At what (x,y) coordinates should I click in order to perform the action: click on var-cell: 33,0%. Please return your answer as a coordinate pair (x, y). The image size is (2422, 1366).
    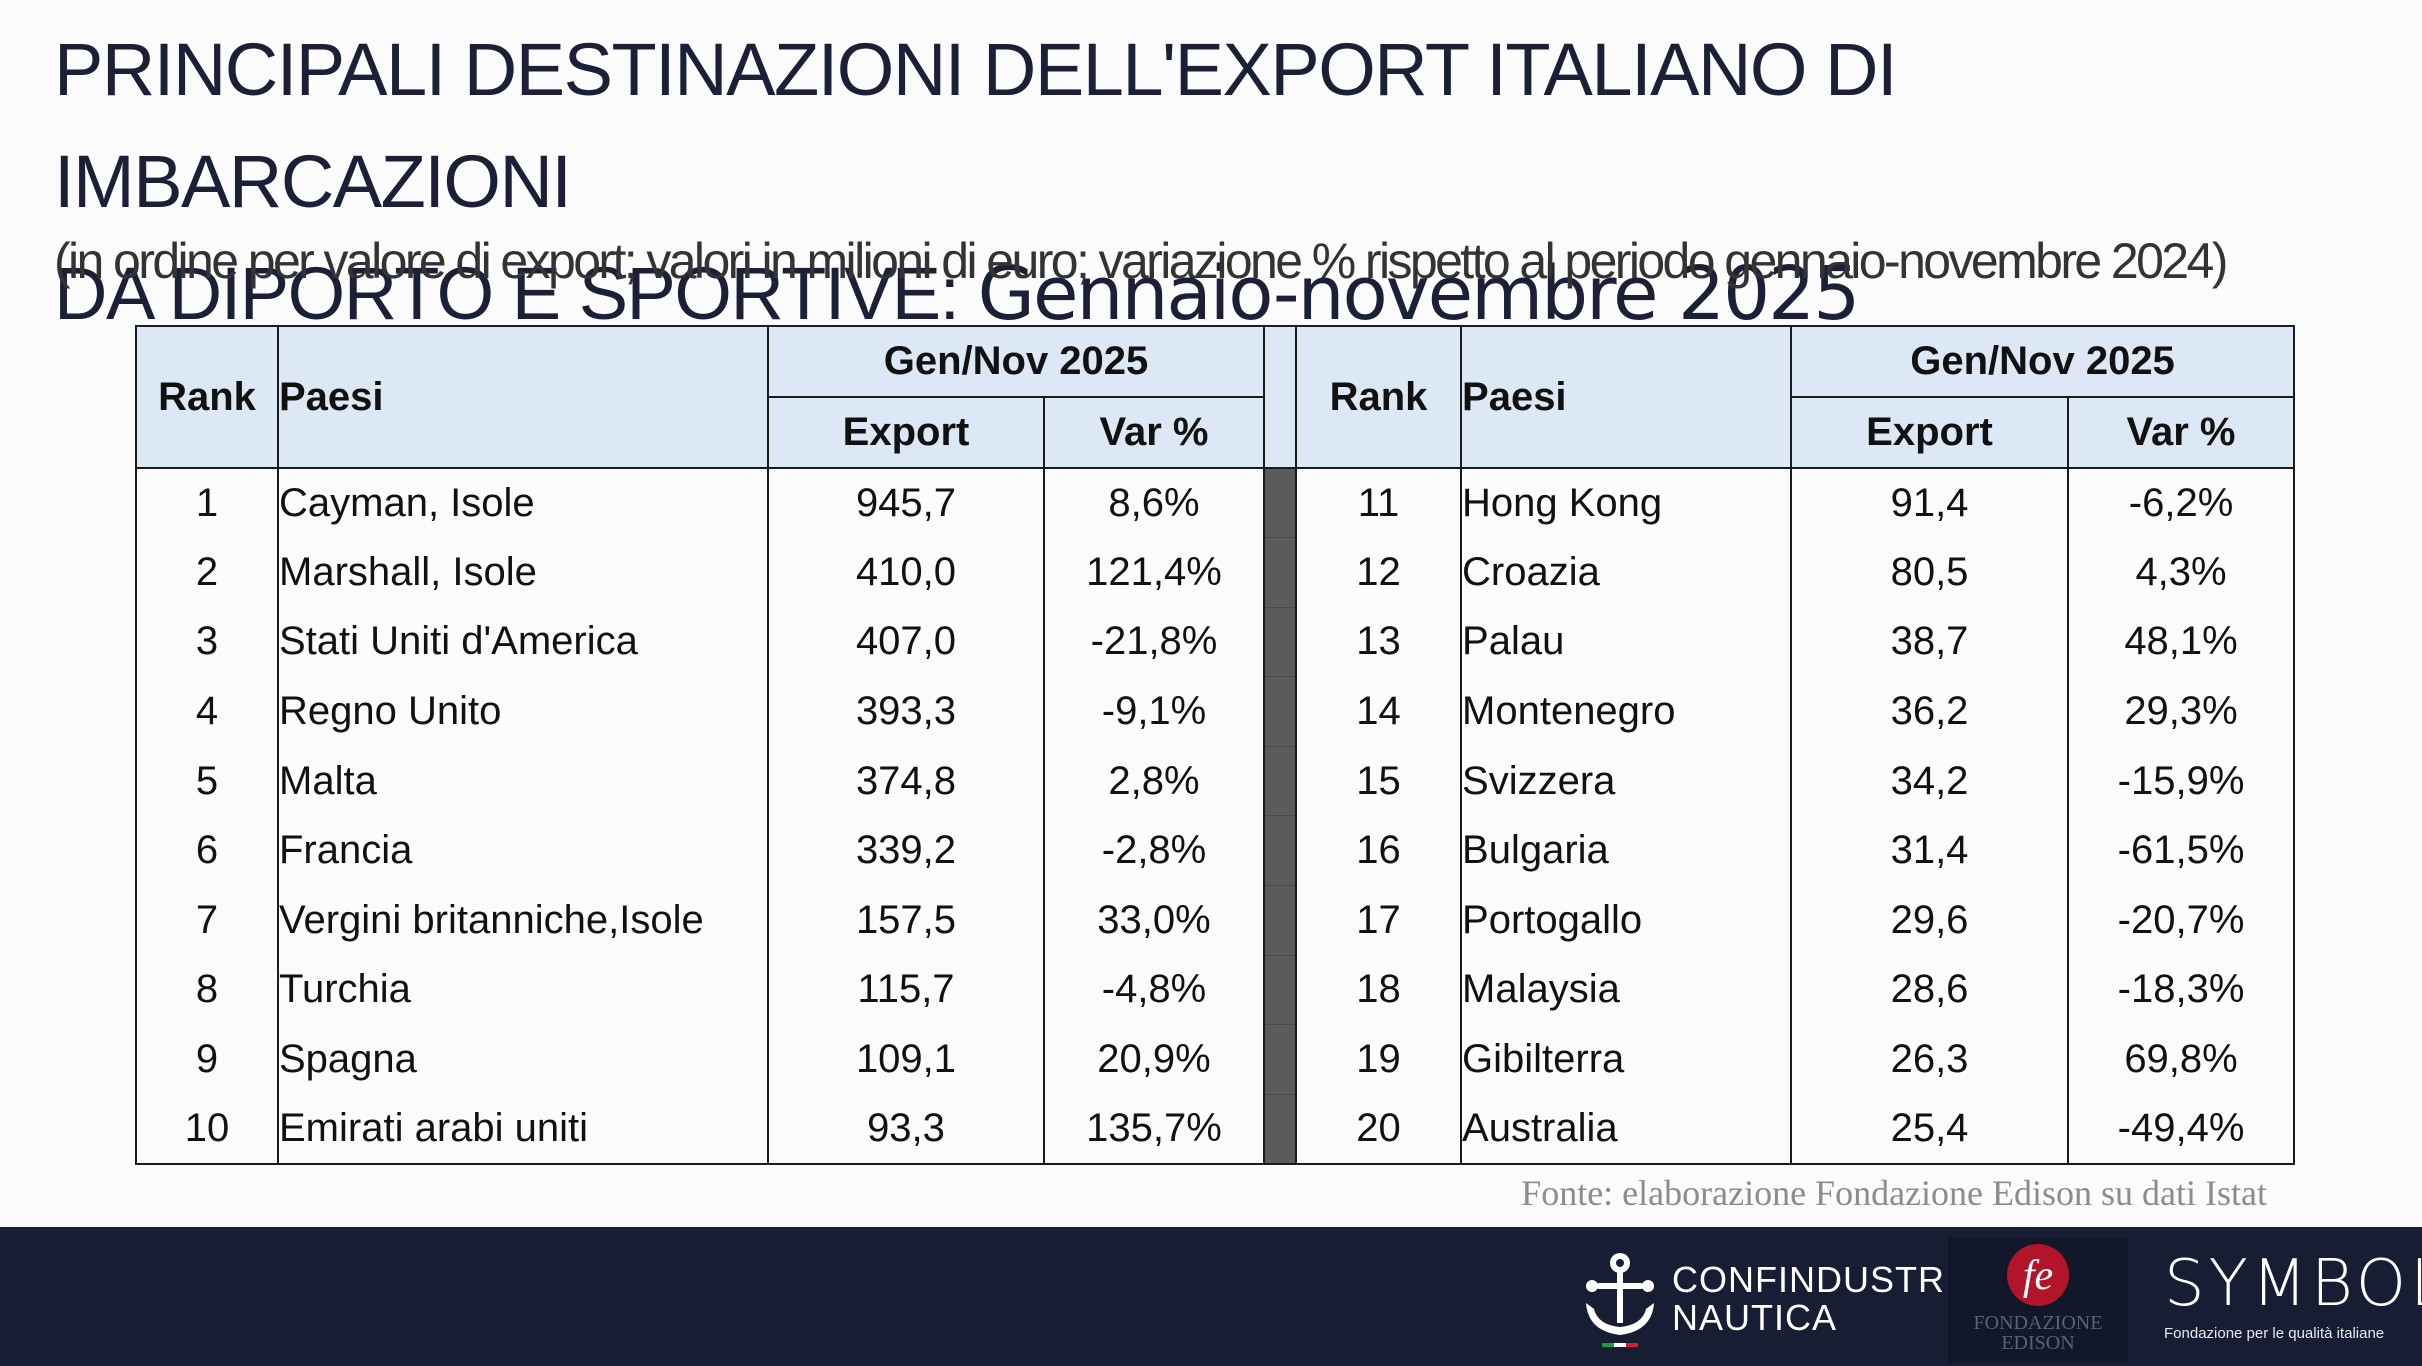
    Looking at the image, I should click on (1154, 920).